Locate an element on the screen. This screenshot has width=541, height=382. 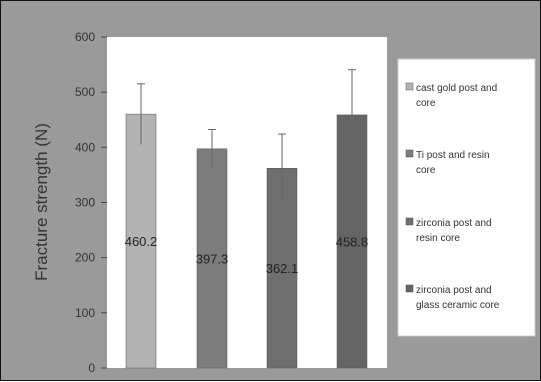
error-bars is located at coordinates (246, 136).